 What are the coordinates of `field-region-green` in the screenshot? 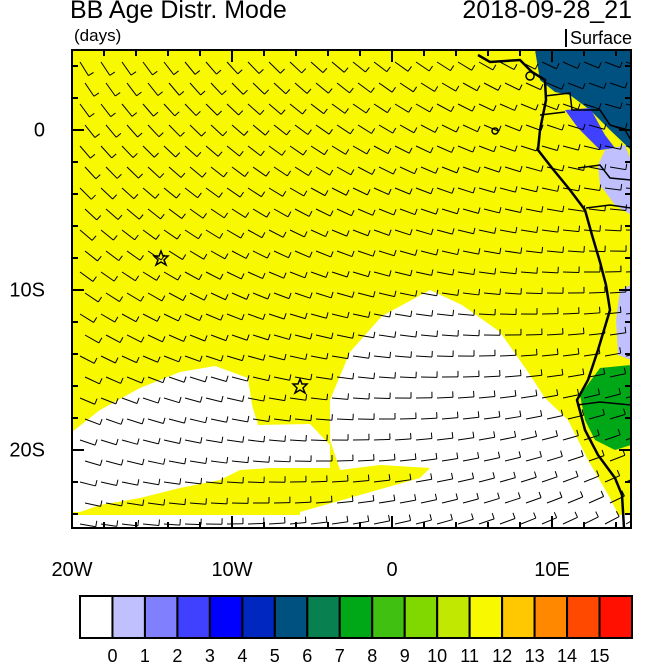 It's located at (605, 407).